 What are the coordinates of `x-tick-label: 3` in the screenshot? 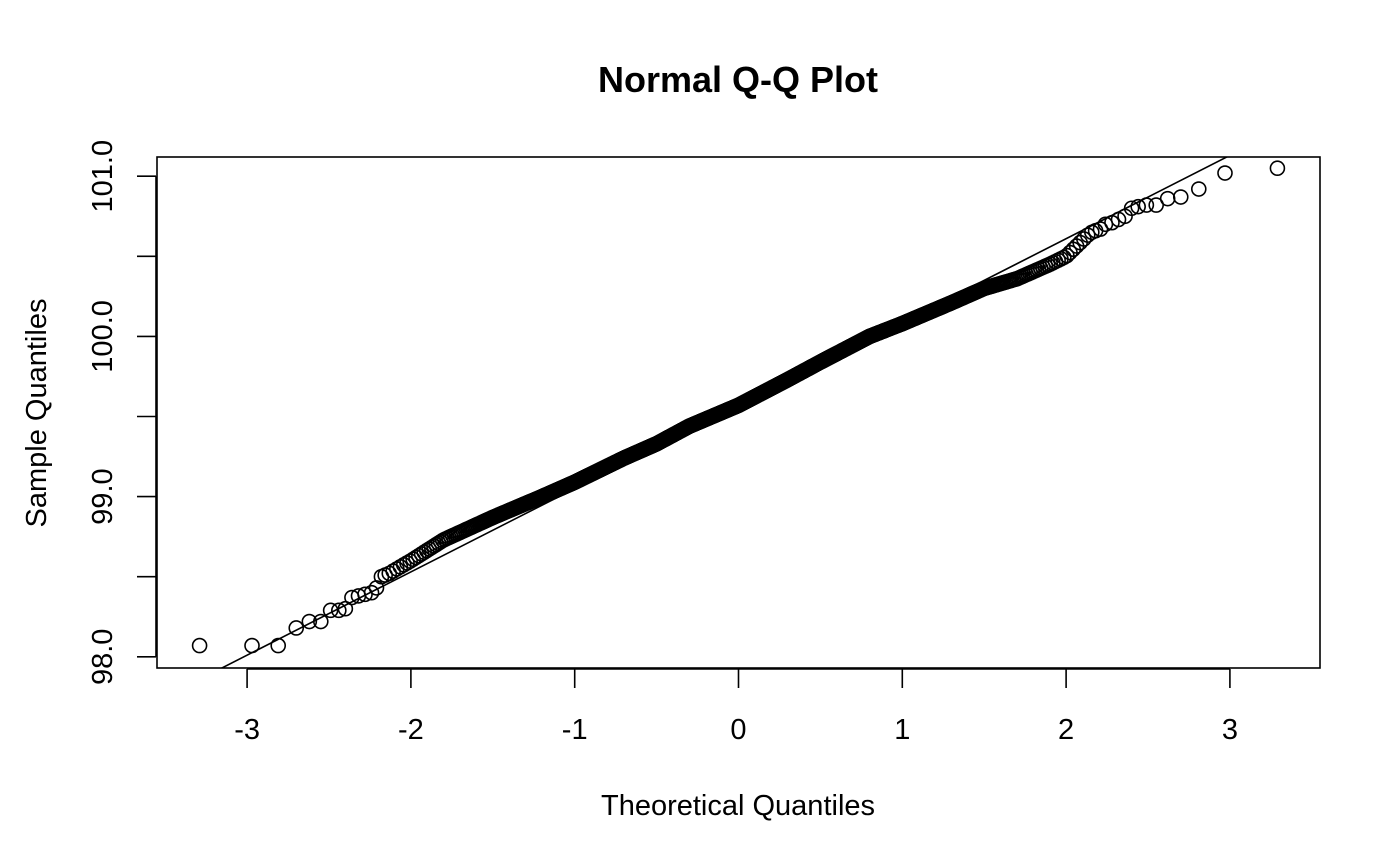 It's located at (1230, 730).